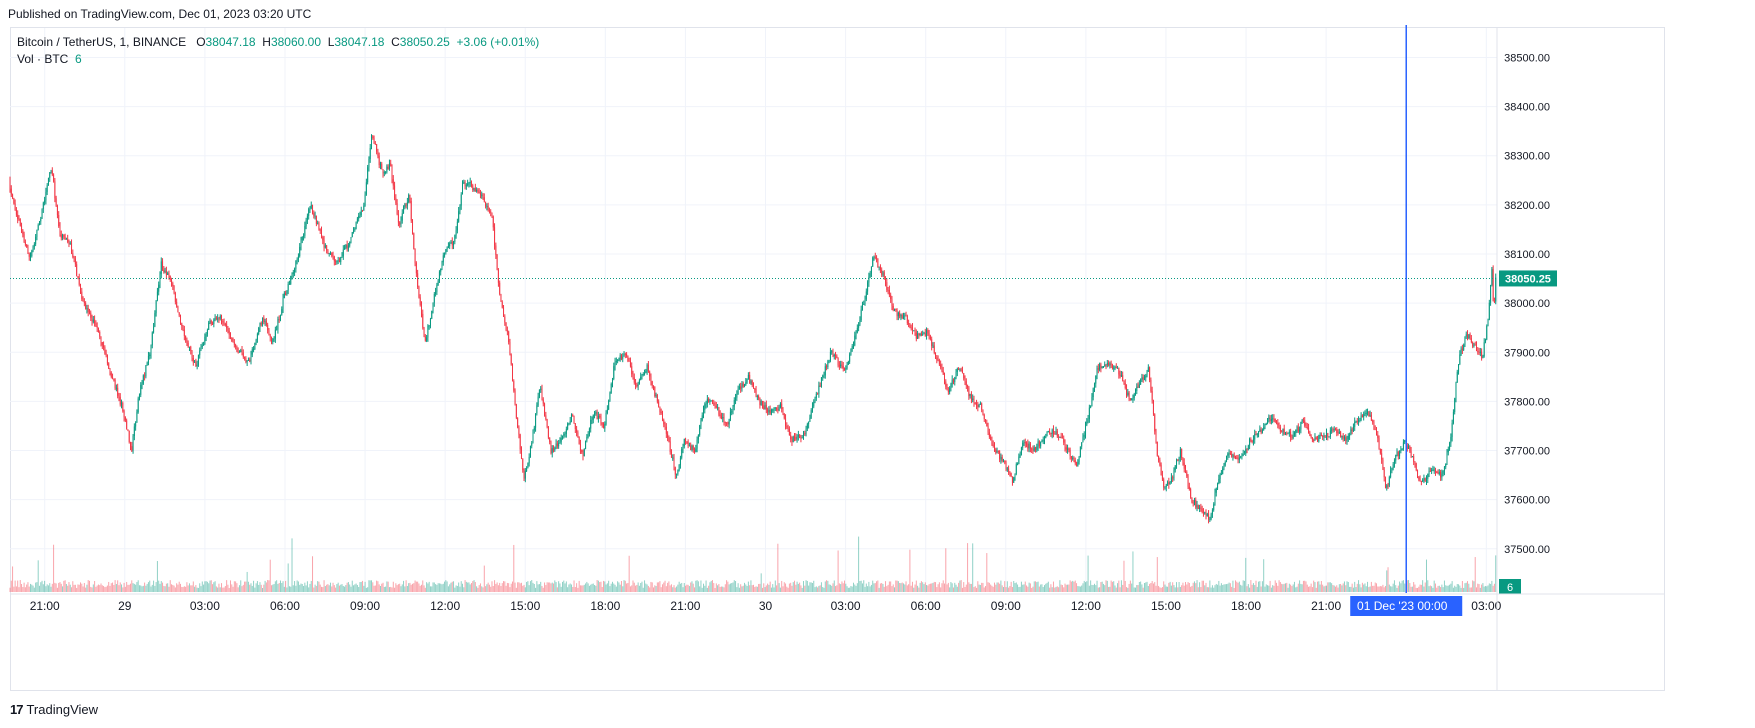  What do you see at coordinates (54, 709) in the screenshot?
I see `tradingview-brand: 17 TradingView` at bounding box center [54, 709].